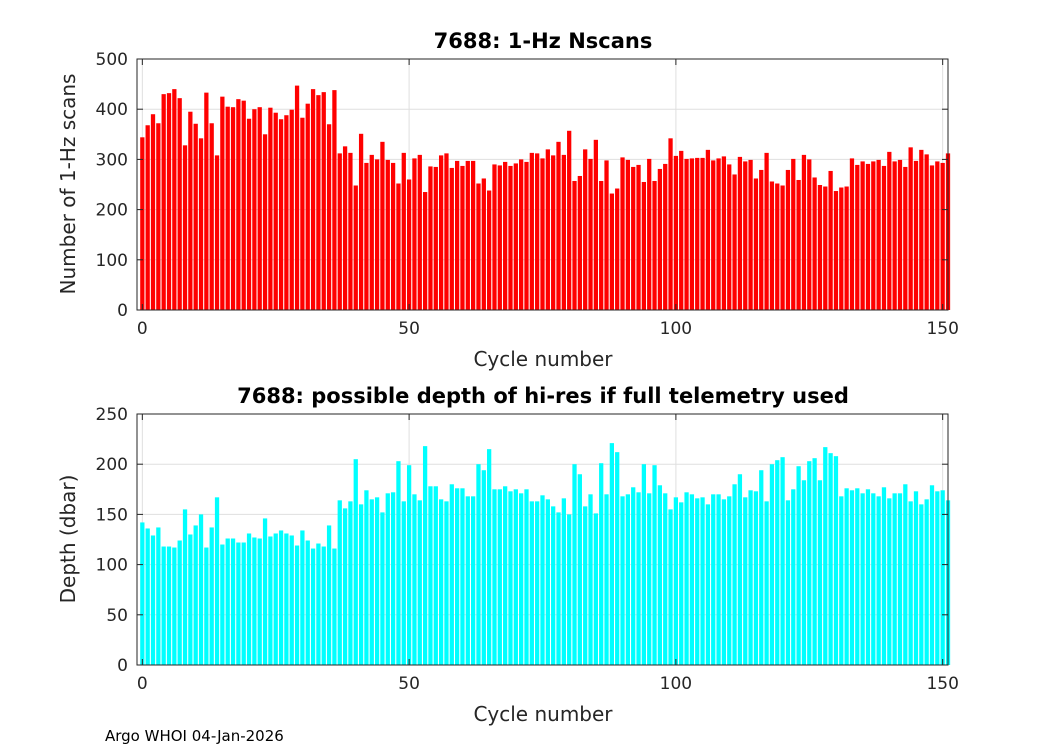  I want to click on nscans-ytick-label: 100, so click(112, 261).